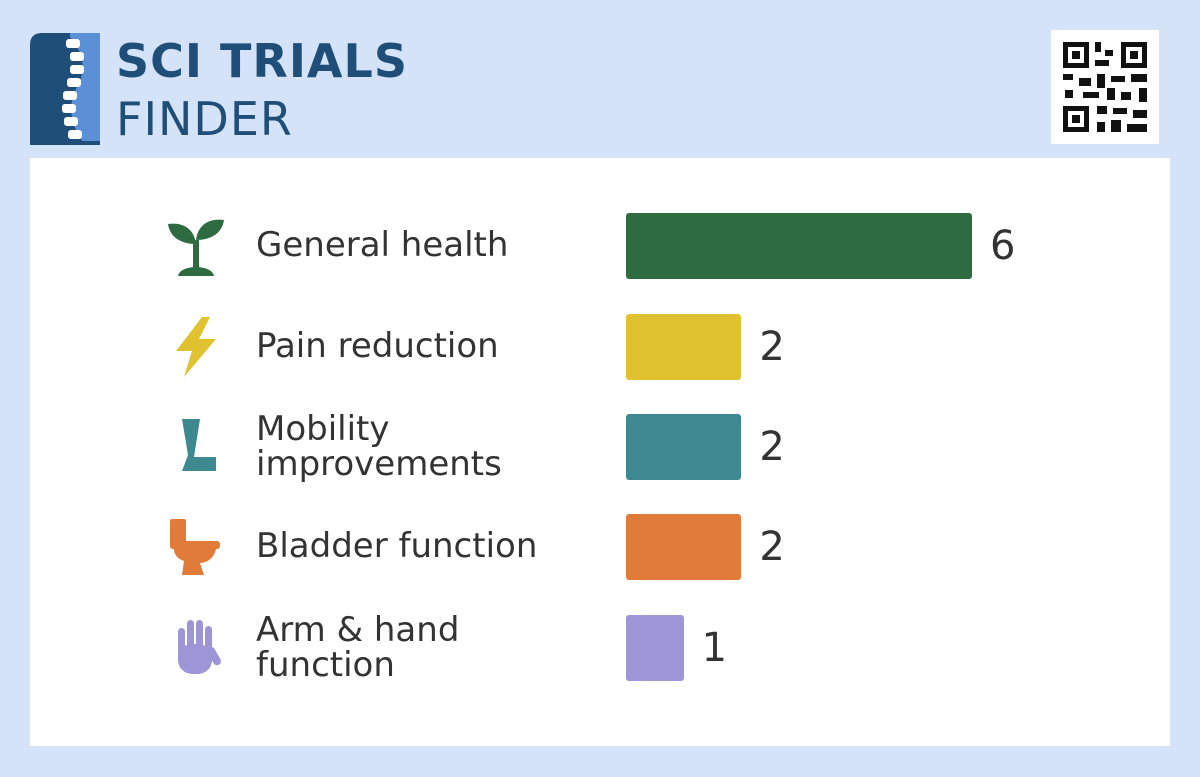 The width and height of the screenshot is (1200, 777). I want to click on category-label: Bladder function, so click(397, 546).